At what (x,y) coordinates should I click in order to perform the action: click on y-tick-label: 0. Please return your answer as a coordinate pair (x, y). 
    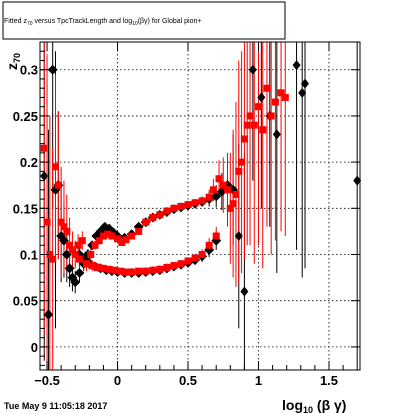
    Looking at the image, I should click on (34, 347).